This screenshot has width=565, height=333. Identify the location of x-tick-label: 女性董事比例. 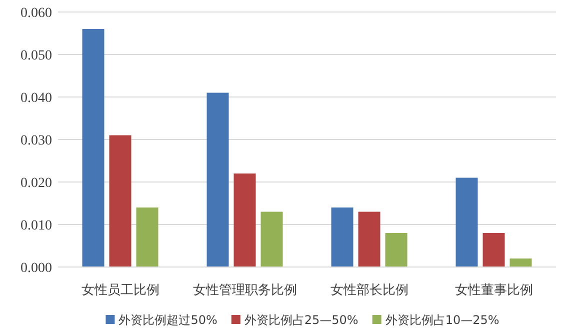
(493, 290).